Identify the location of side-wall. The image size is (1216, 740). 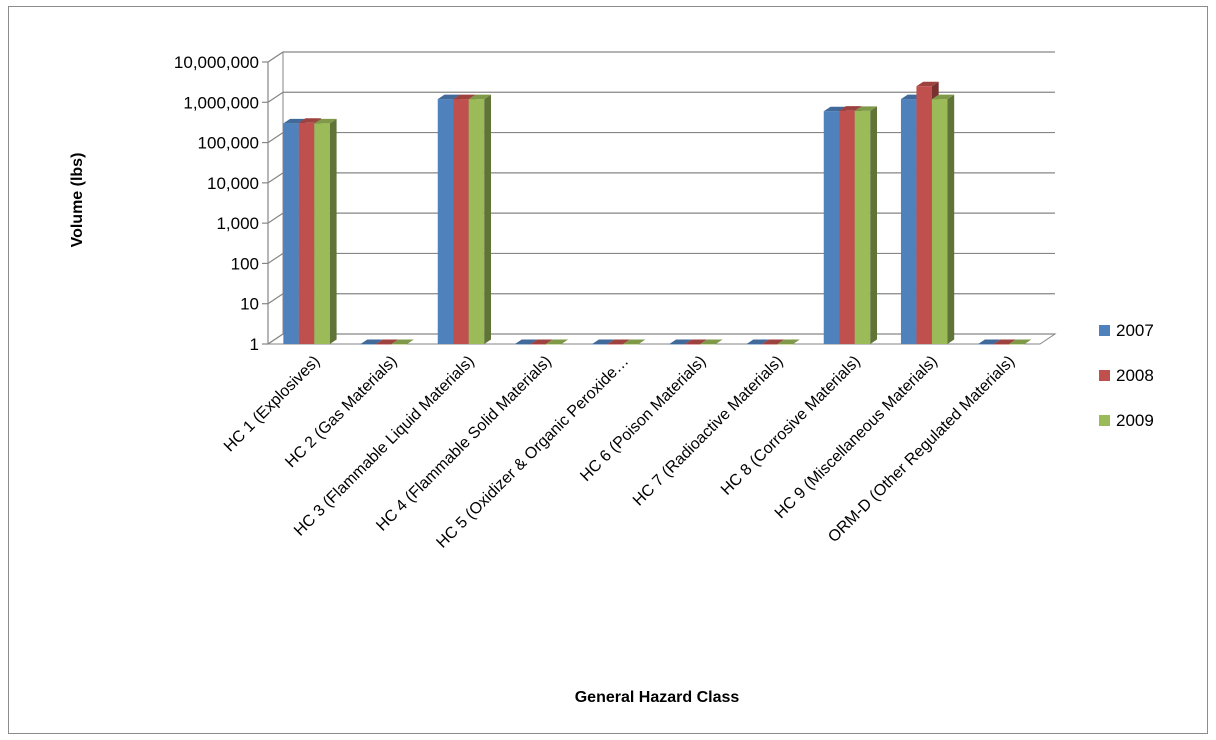
(275, 198).